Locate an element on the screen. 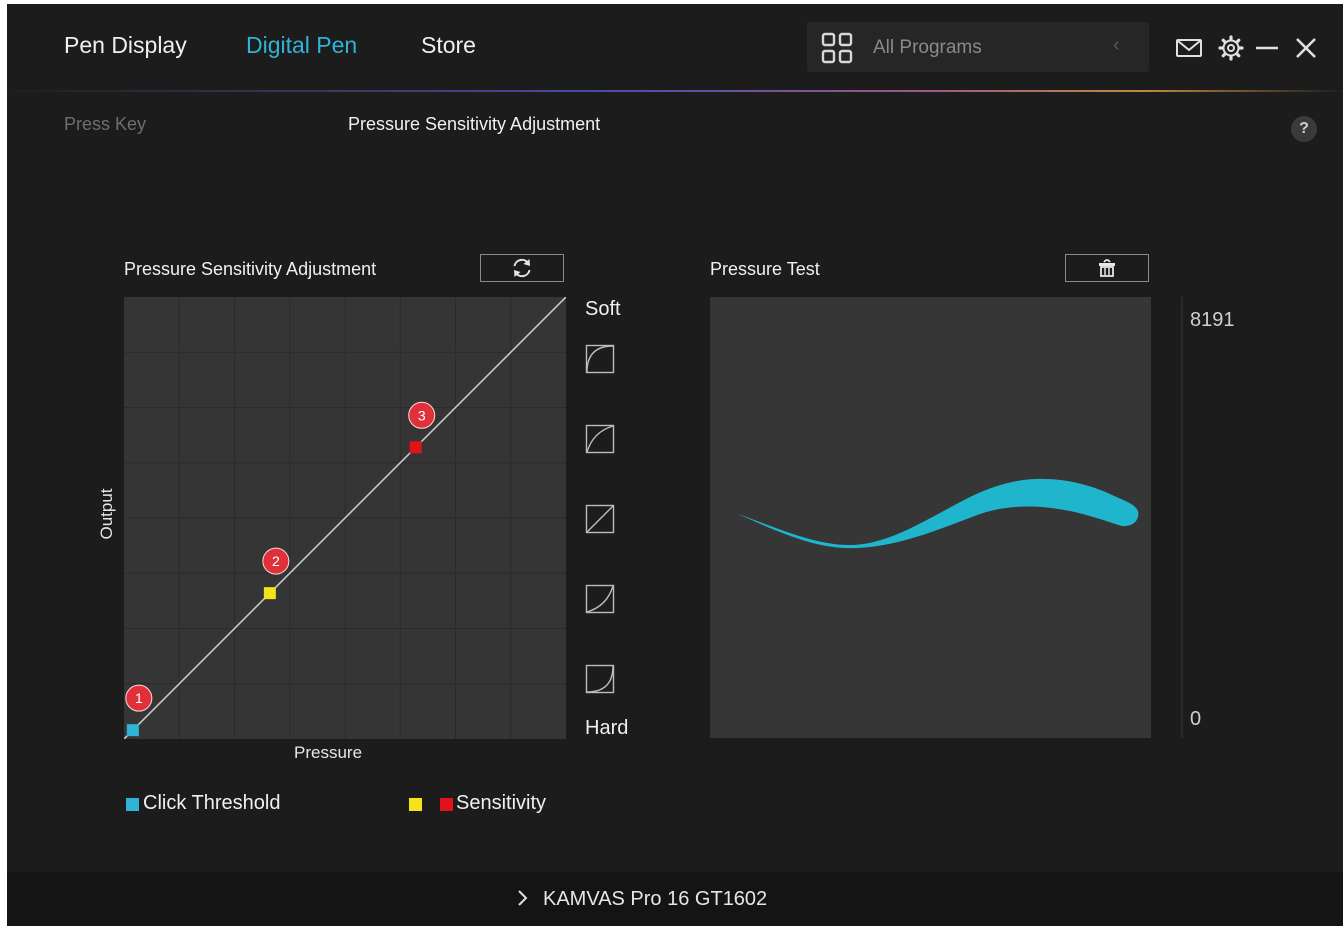  curve-points: 1 2 3 is located at coordinates (280, 569).